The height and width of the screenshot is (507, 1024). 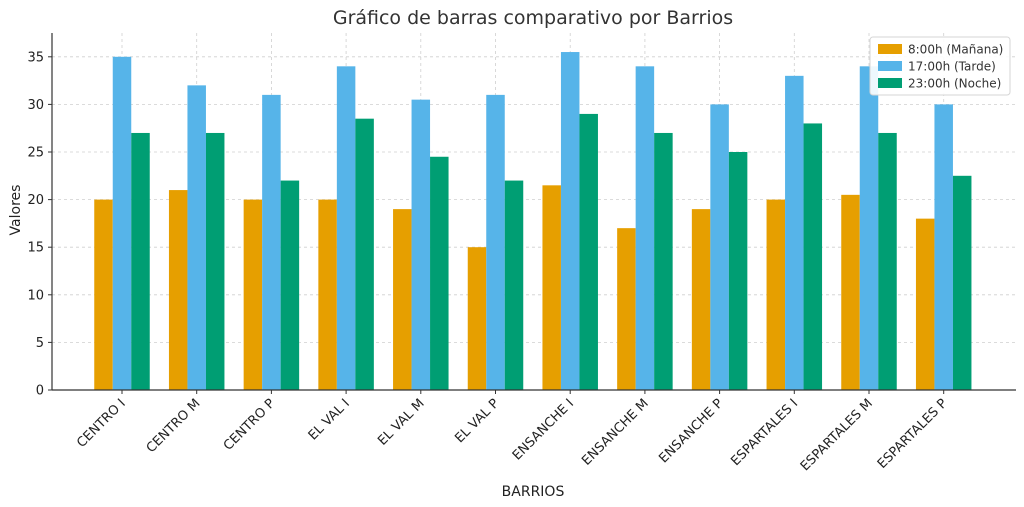 I want to click on y-tick-label: 10, so click(x=35, y=295).